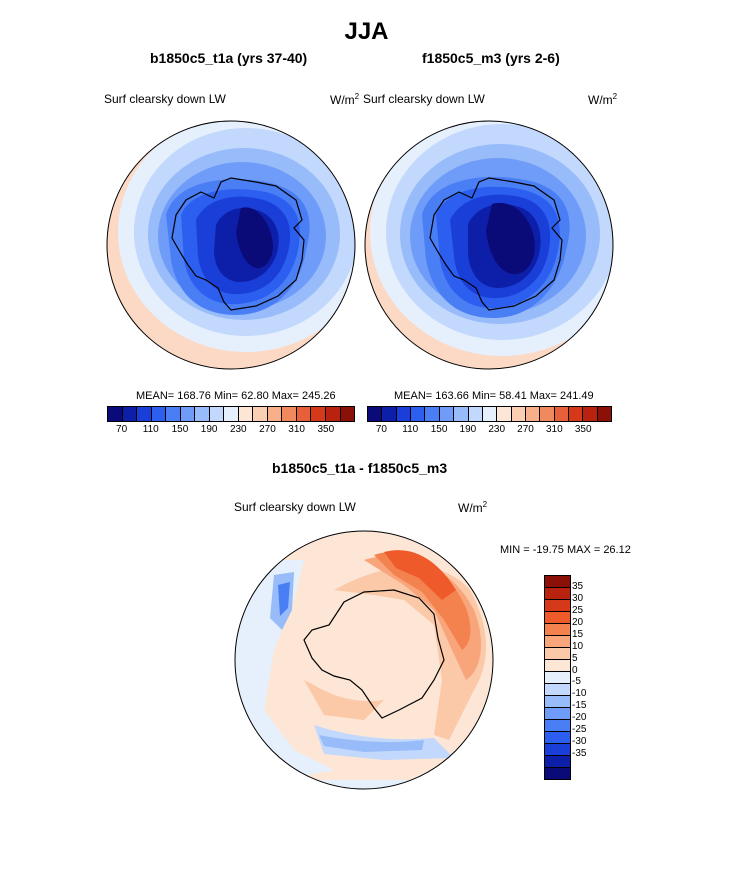  What do you see at coordinates (578, 586) in the screenshot?
I see `diff-colorbar-tick-label: 35` at bounding box center [578, 586].